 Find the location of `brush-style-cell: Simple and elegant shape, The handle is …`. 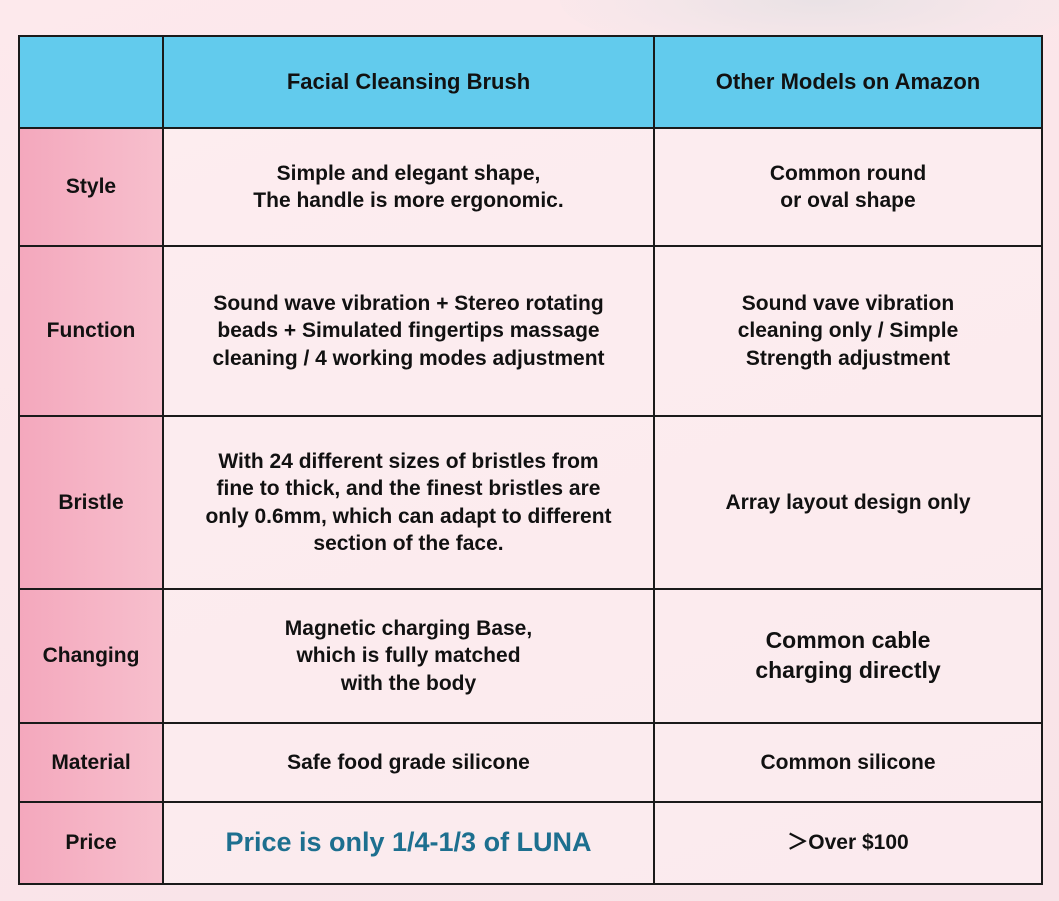

brush-style-cell: Simple and elegant shape, The handle is … is located at coordinates (408, 187).